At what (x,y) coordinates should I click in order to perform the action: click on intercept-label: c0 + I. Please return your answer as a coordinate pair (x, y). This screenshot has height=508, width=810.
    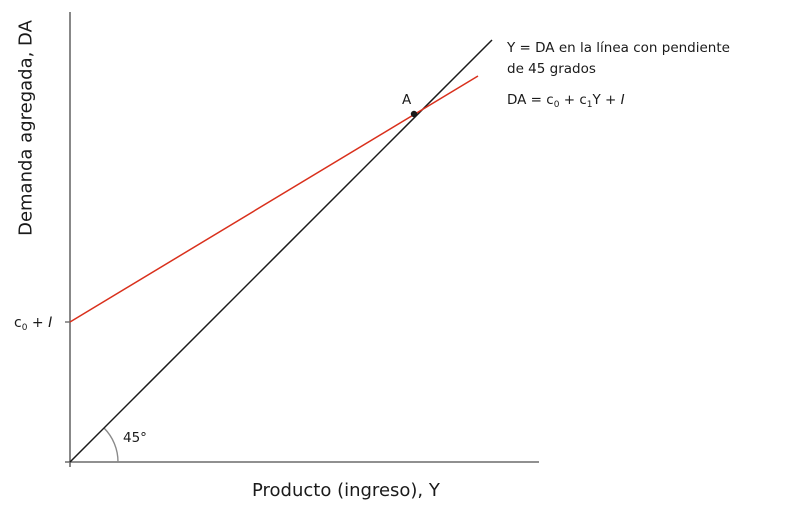
    Looking at the image, I should click on (33, 326).